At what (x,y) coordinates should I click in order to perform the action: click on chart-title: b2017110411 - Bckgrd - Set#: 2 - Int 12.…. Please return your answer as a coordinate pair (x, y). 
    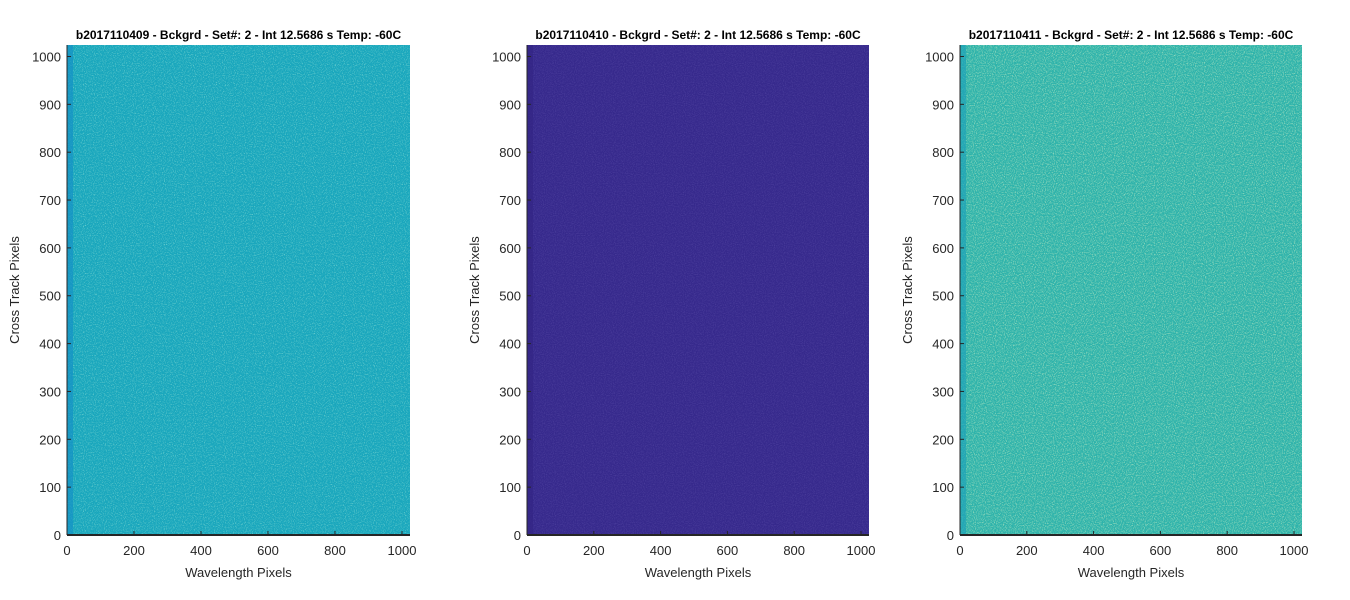
    Looking at the image, I should click on (1131, 35).